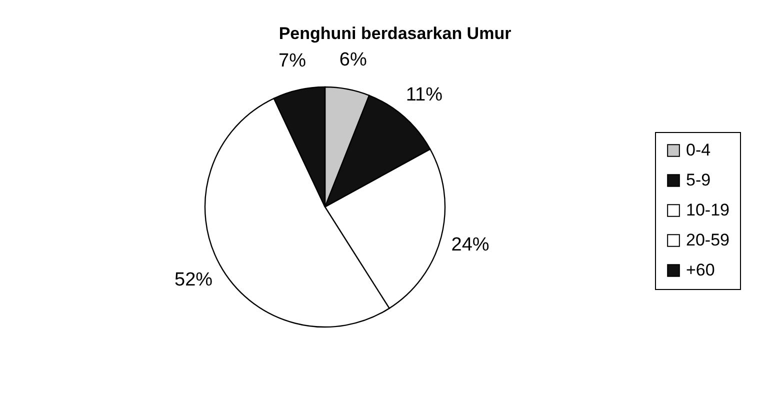 The width and height of the screenshot is (771, 409). What do you see at coordinates (353, 60) in the screenshot?
I see `data-label: 6%` at bounding box center [353, 60].